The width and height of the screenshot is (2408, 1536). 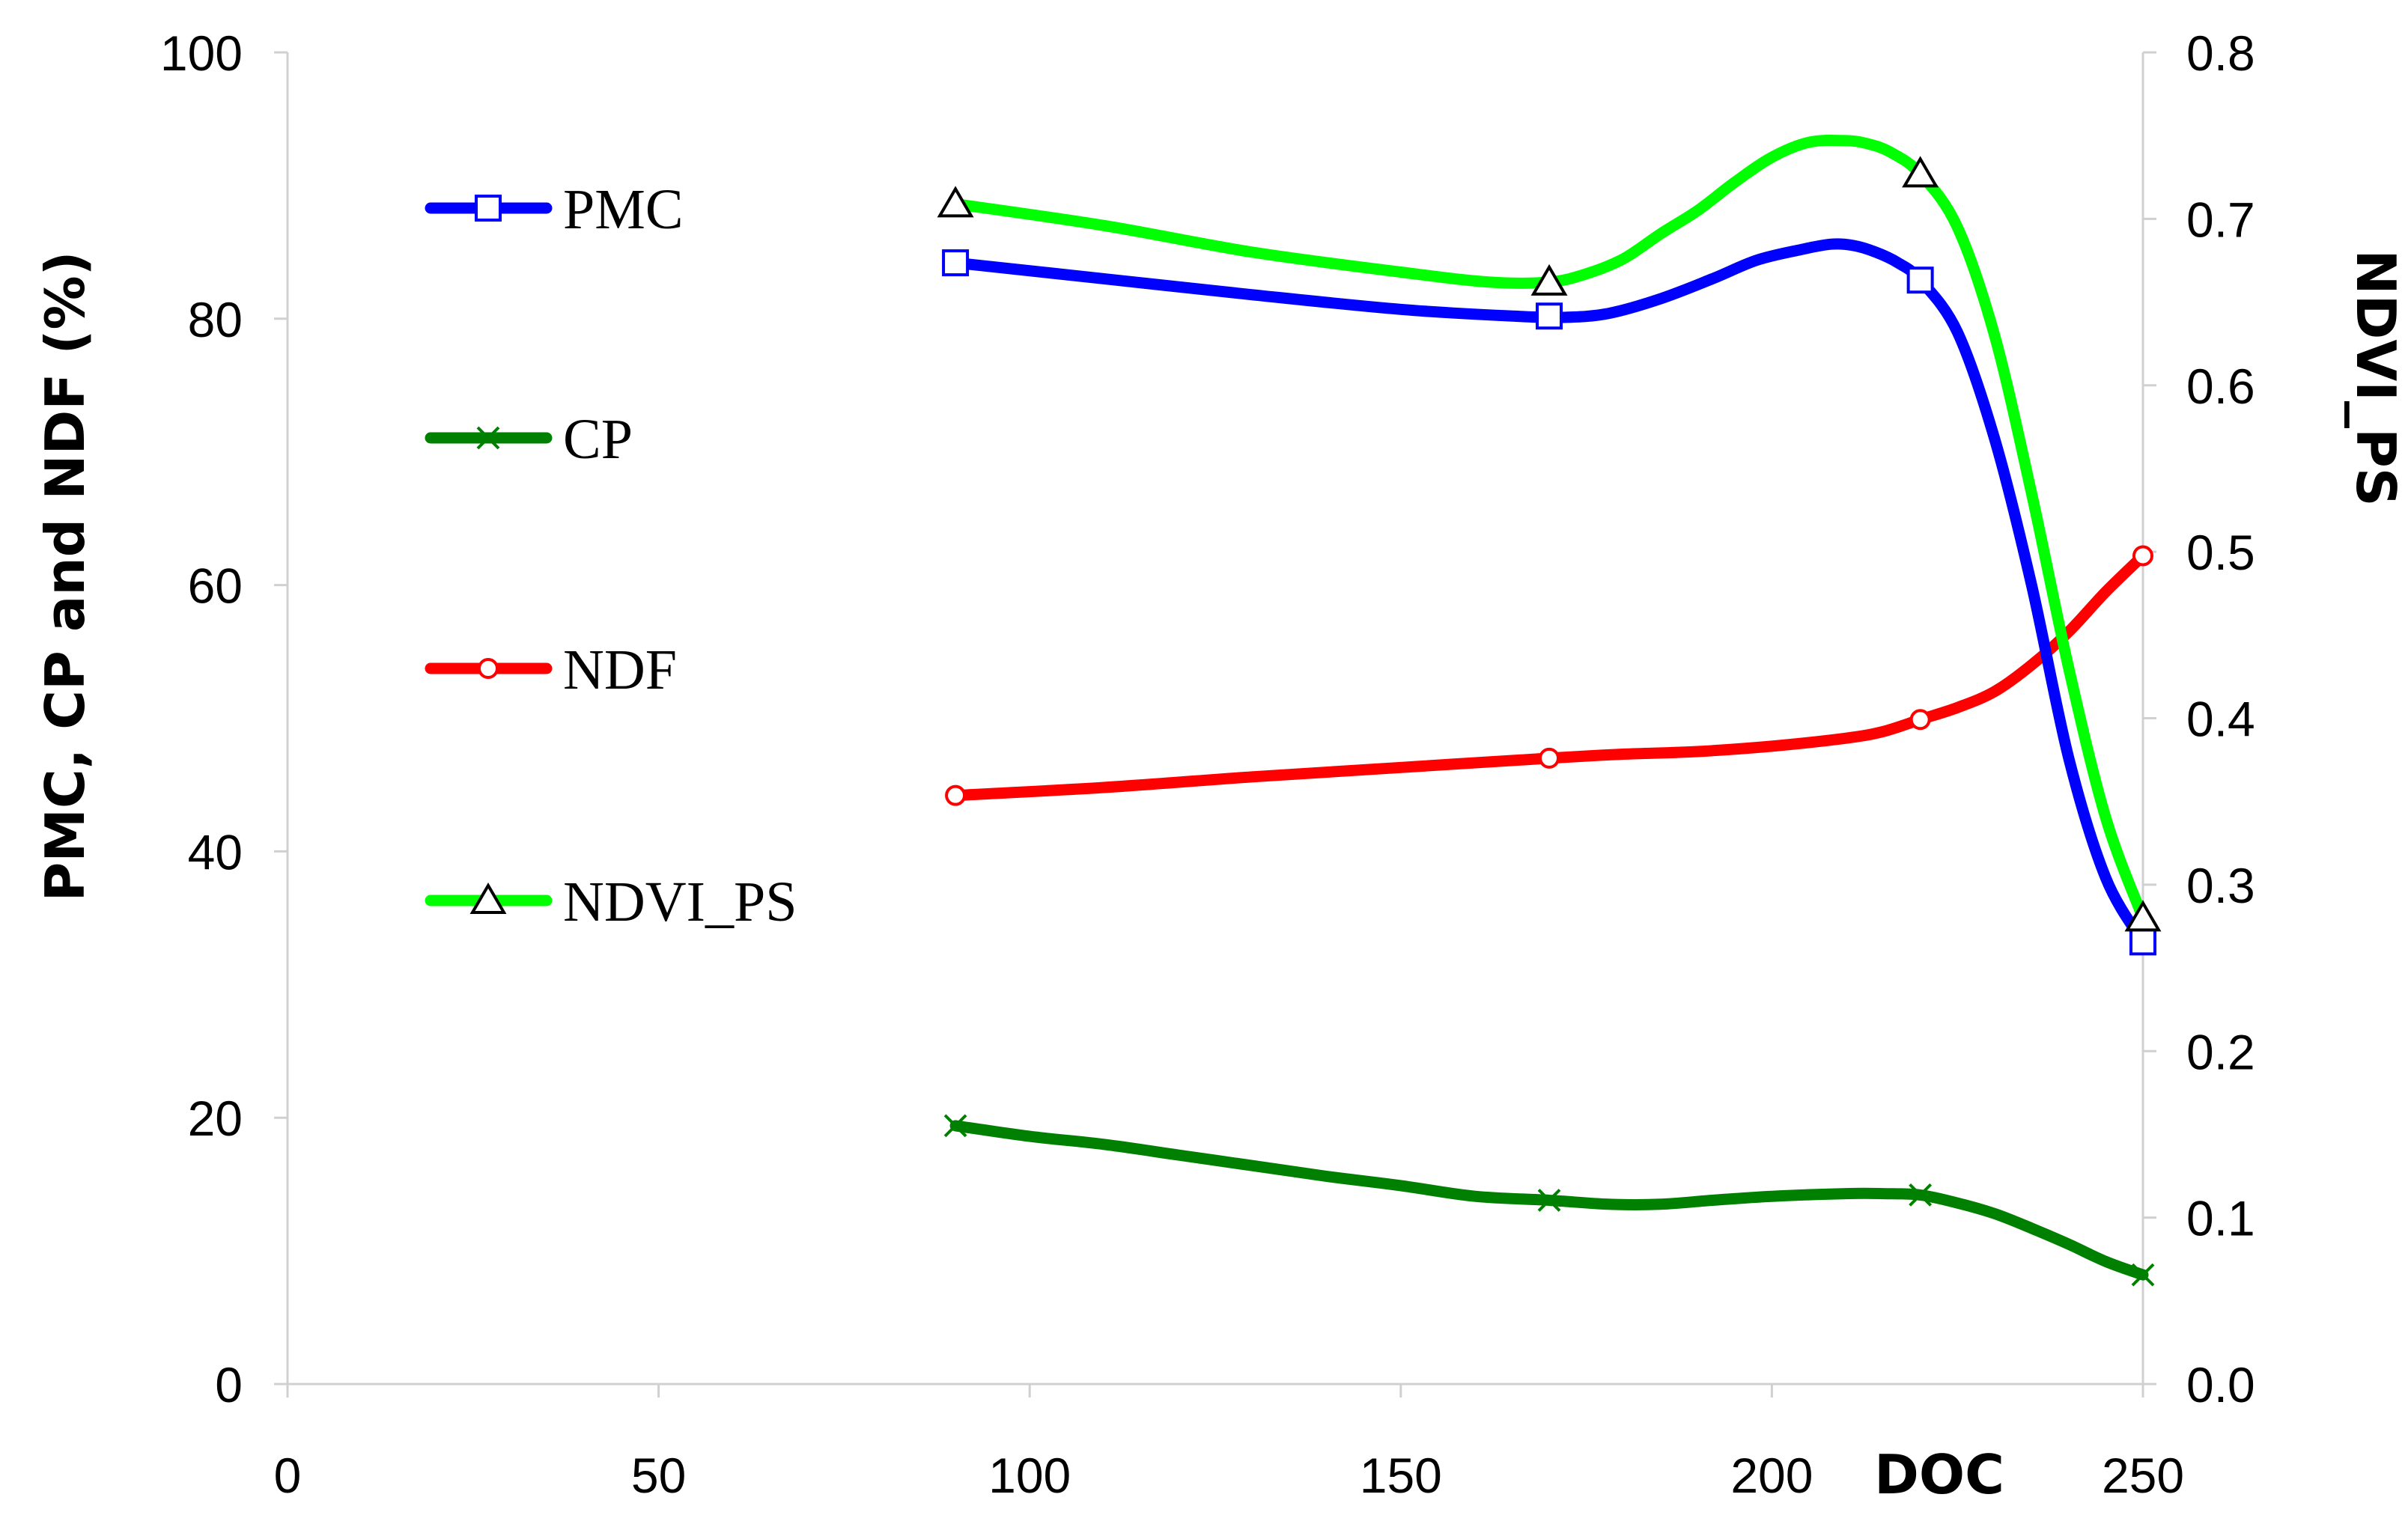 I want to click on y-left-tick-label: 0, so click(x=229, y=1384).